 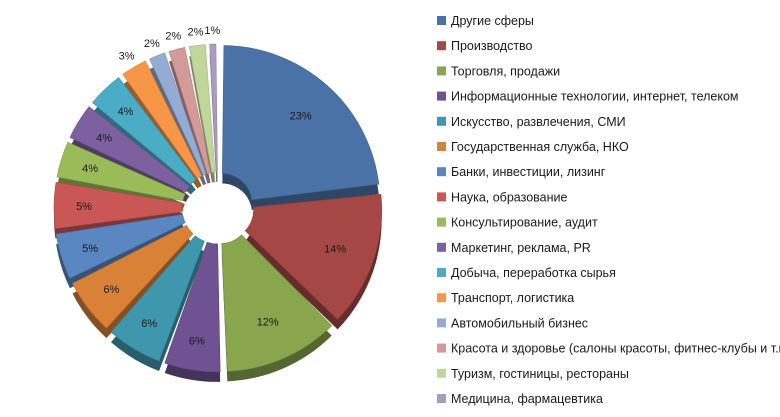 What do you see at coordinates (104, 138) in the screenshot?
I see `slice-value-label-10: 4%` at bounding box center [104, 138].